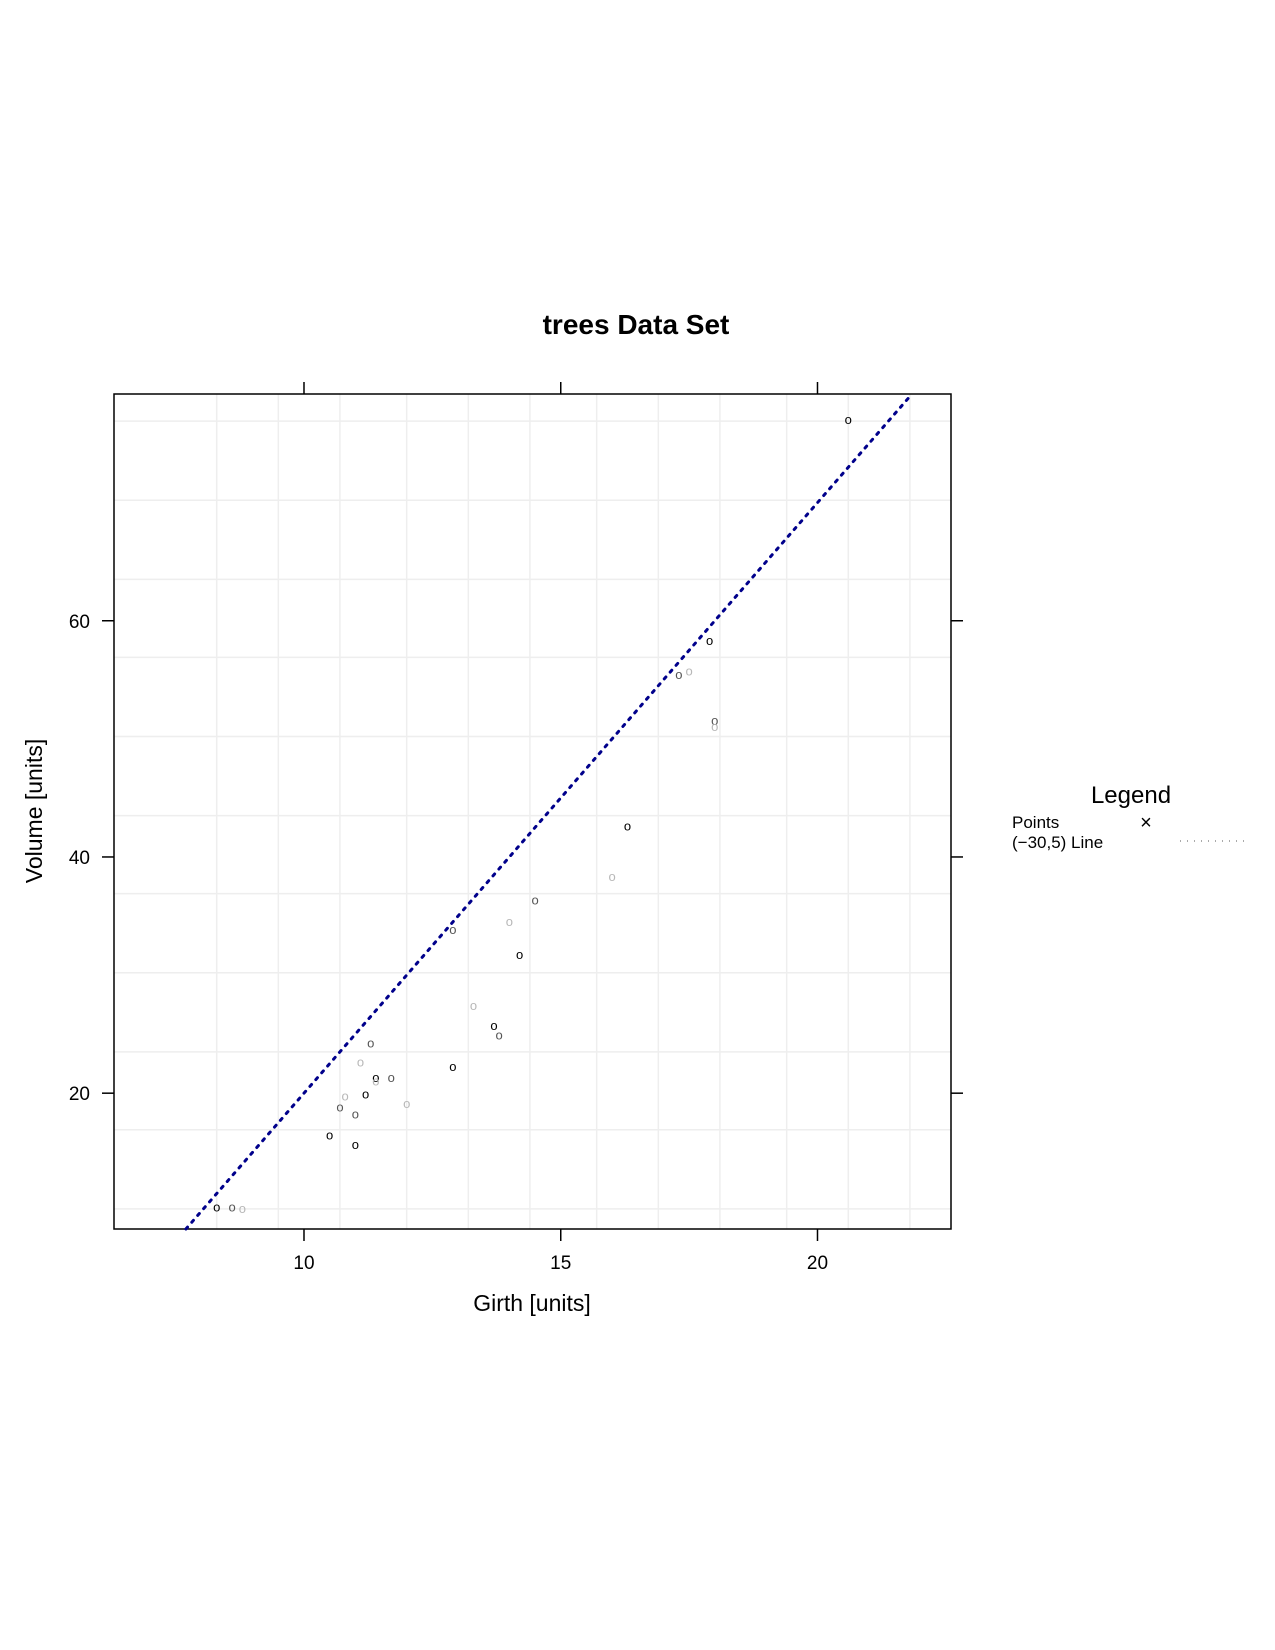  What do you see at coordinates (79, 1094) in the screenshot?
I see `y-tick-label: 20` at bounding box center [79, 1094].